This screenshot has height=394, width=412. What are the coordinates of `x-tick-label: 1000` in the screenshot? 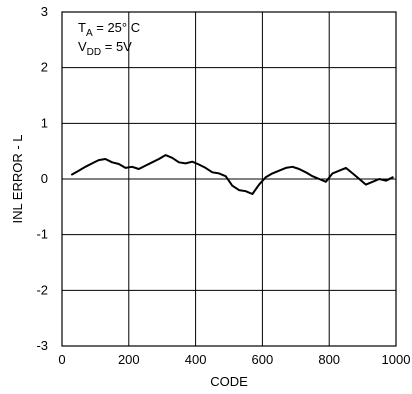 It's located at (396, 359).